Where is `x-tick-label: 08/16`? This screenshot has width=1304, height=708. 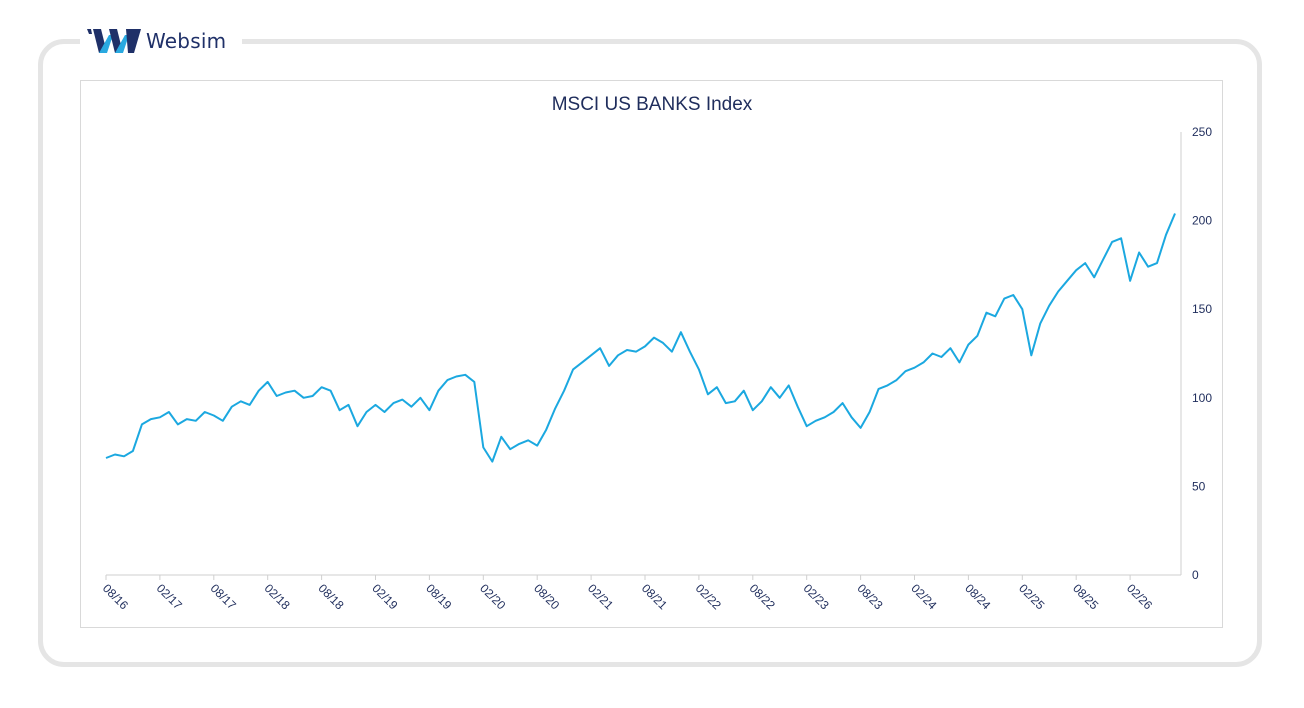
x-tick-label: 08/16 is located at coordinates (115, 596).